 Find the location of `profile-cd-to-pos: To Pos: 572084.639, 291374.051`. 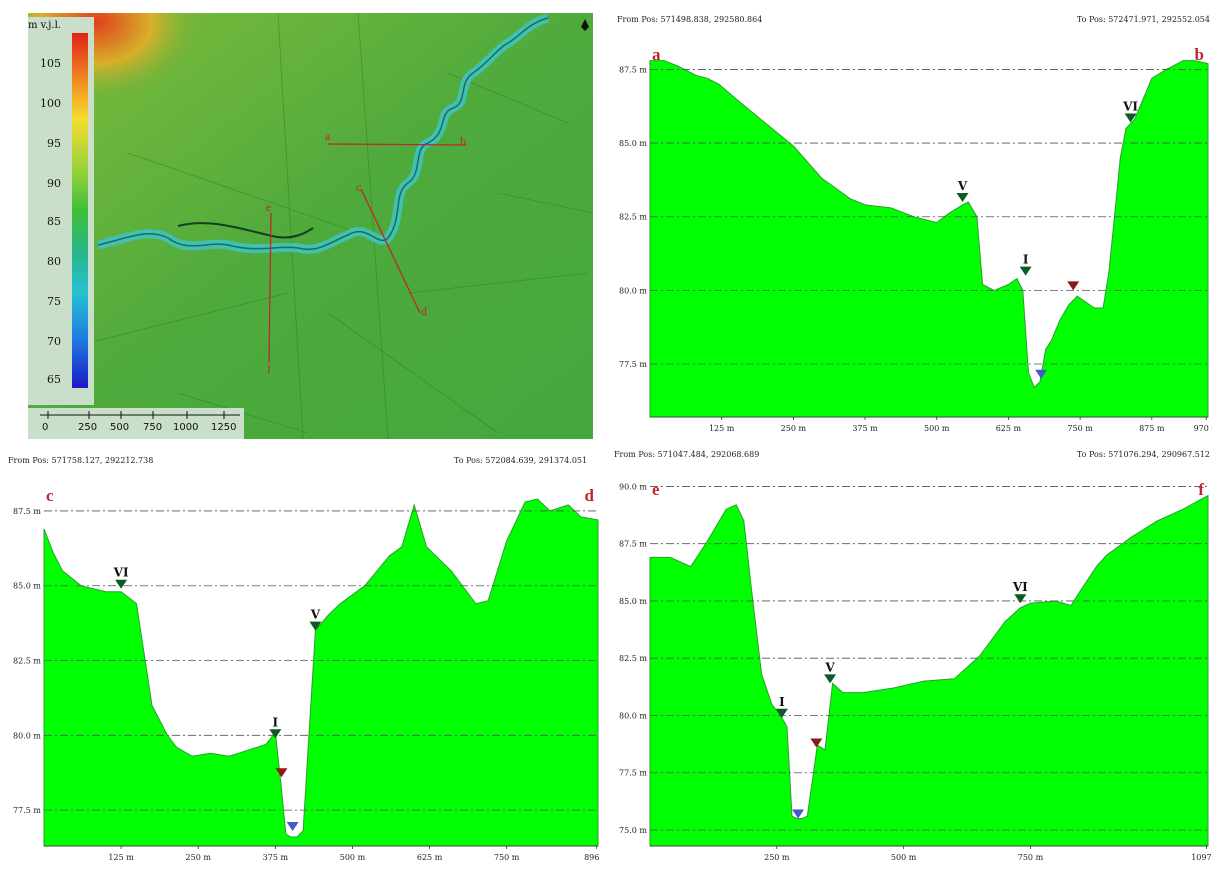

profile-cd-to-pos: To Pos: 572084.639, 291374.051 is located at coordinates (521, 460).